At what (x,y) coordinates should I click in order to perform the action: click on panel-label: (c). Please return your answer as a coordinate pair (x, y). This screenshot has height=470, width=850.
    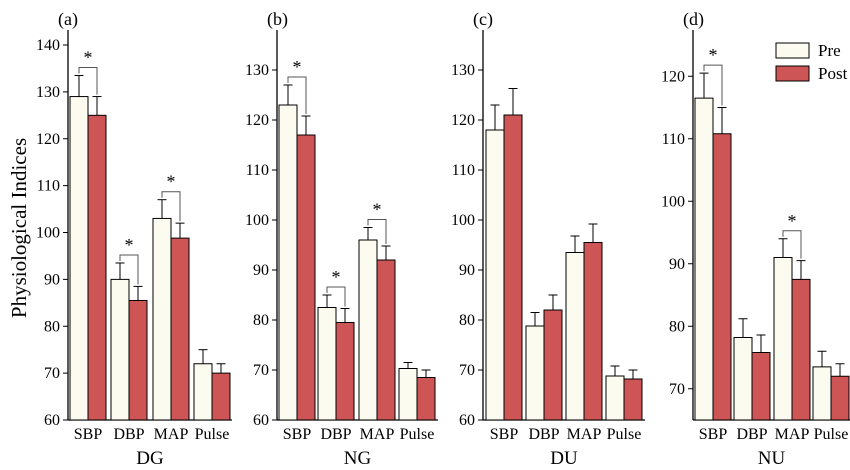
    Looking at the image, I should click on (483, 19).